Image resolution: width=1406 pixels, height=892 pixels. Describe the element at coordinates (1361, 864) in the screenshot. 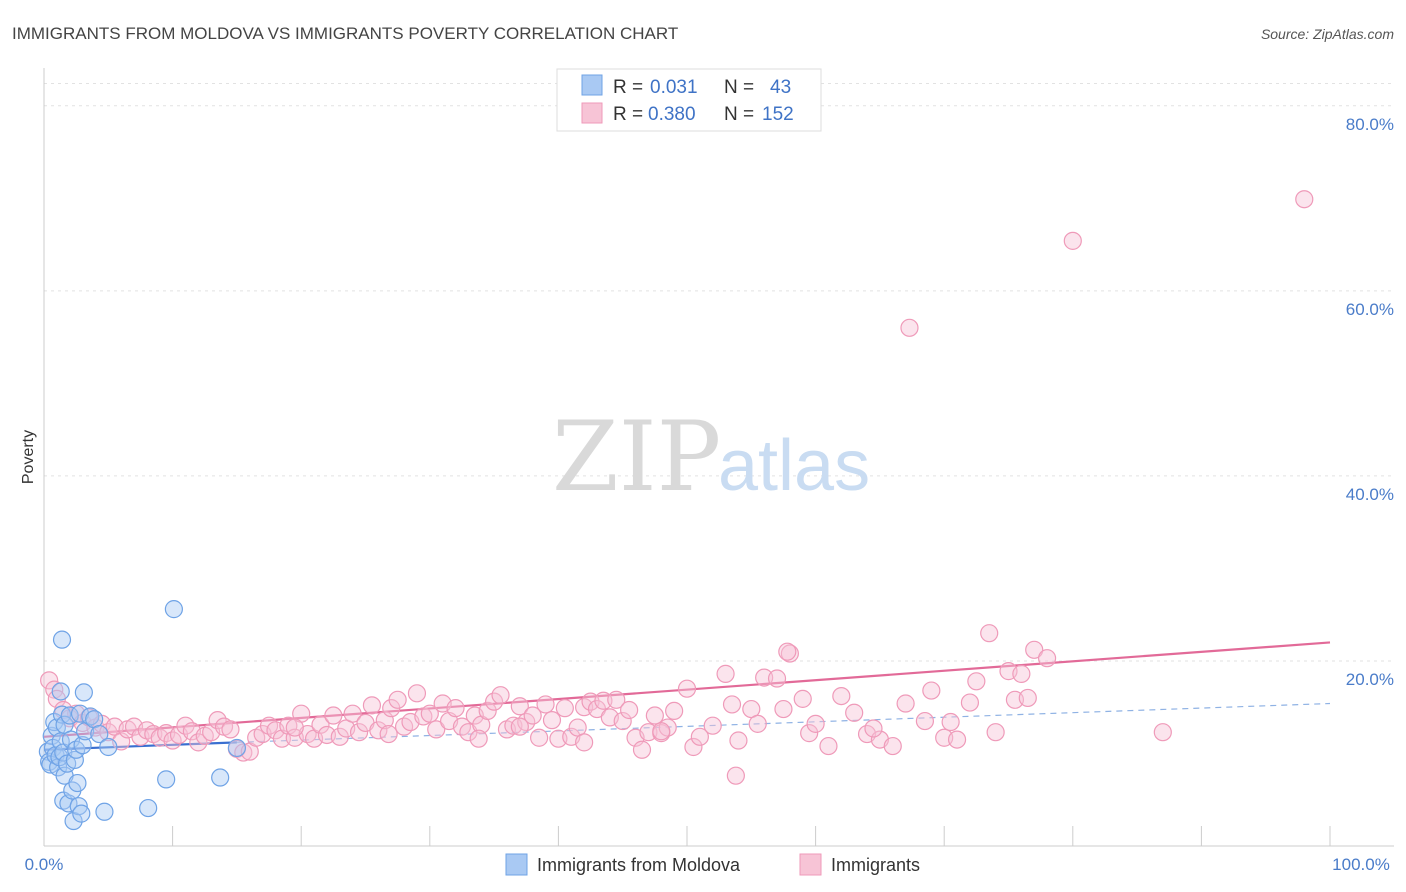

I see `x-tick-label-max: 100.0%` at that location.